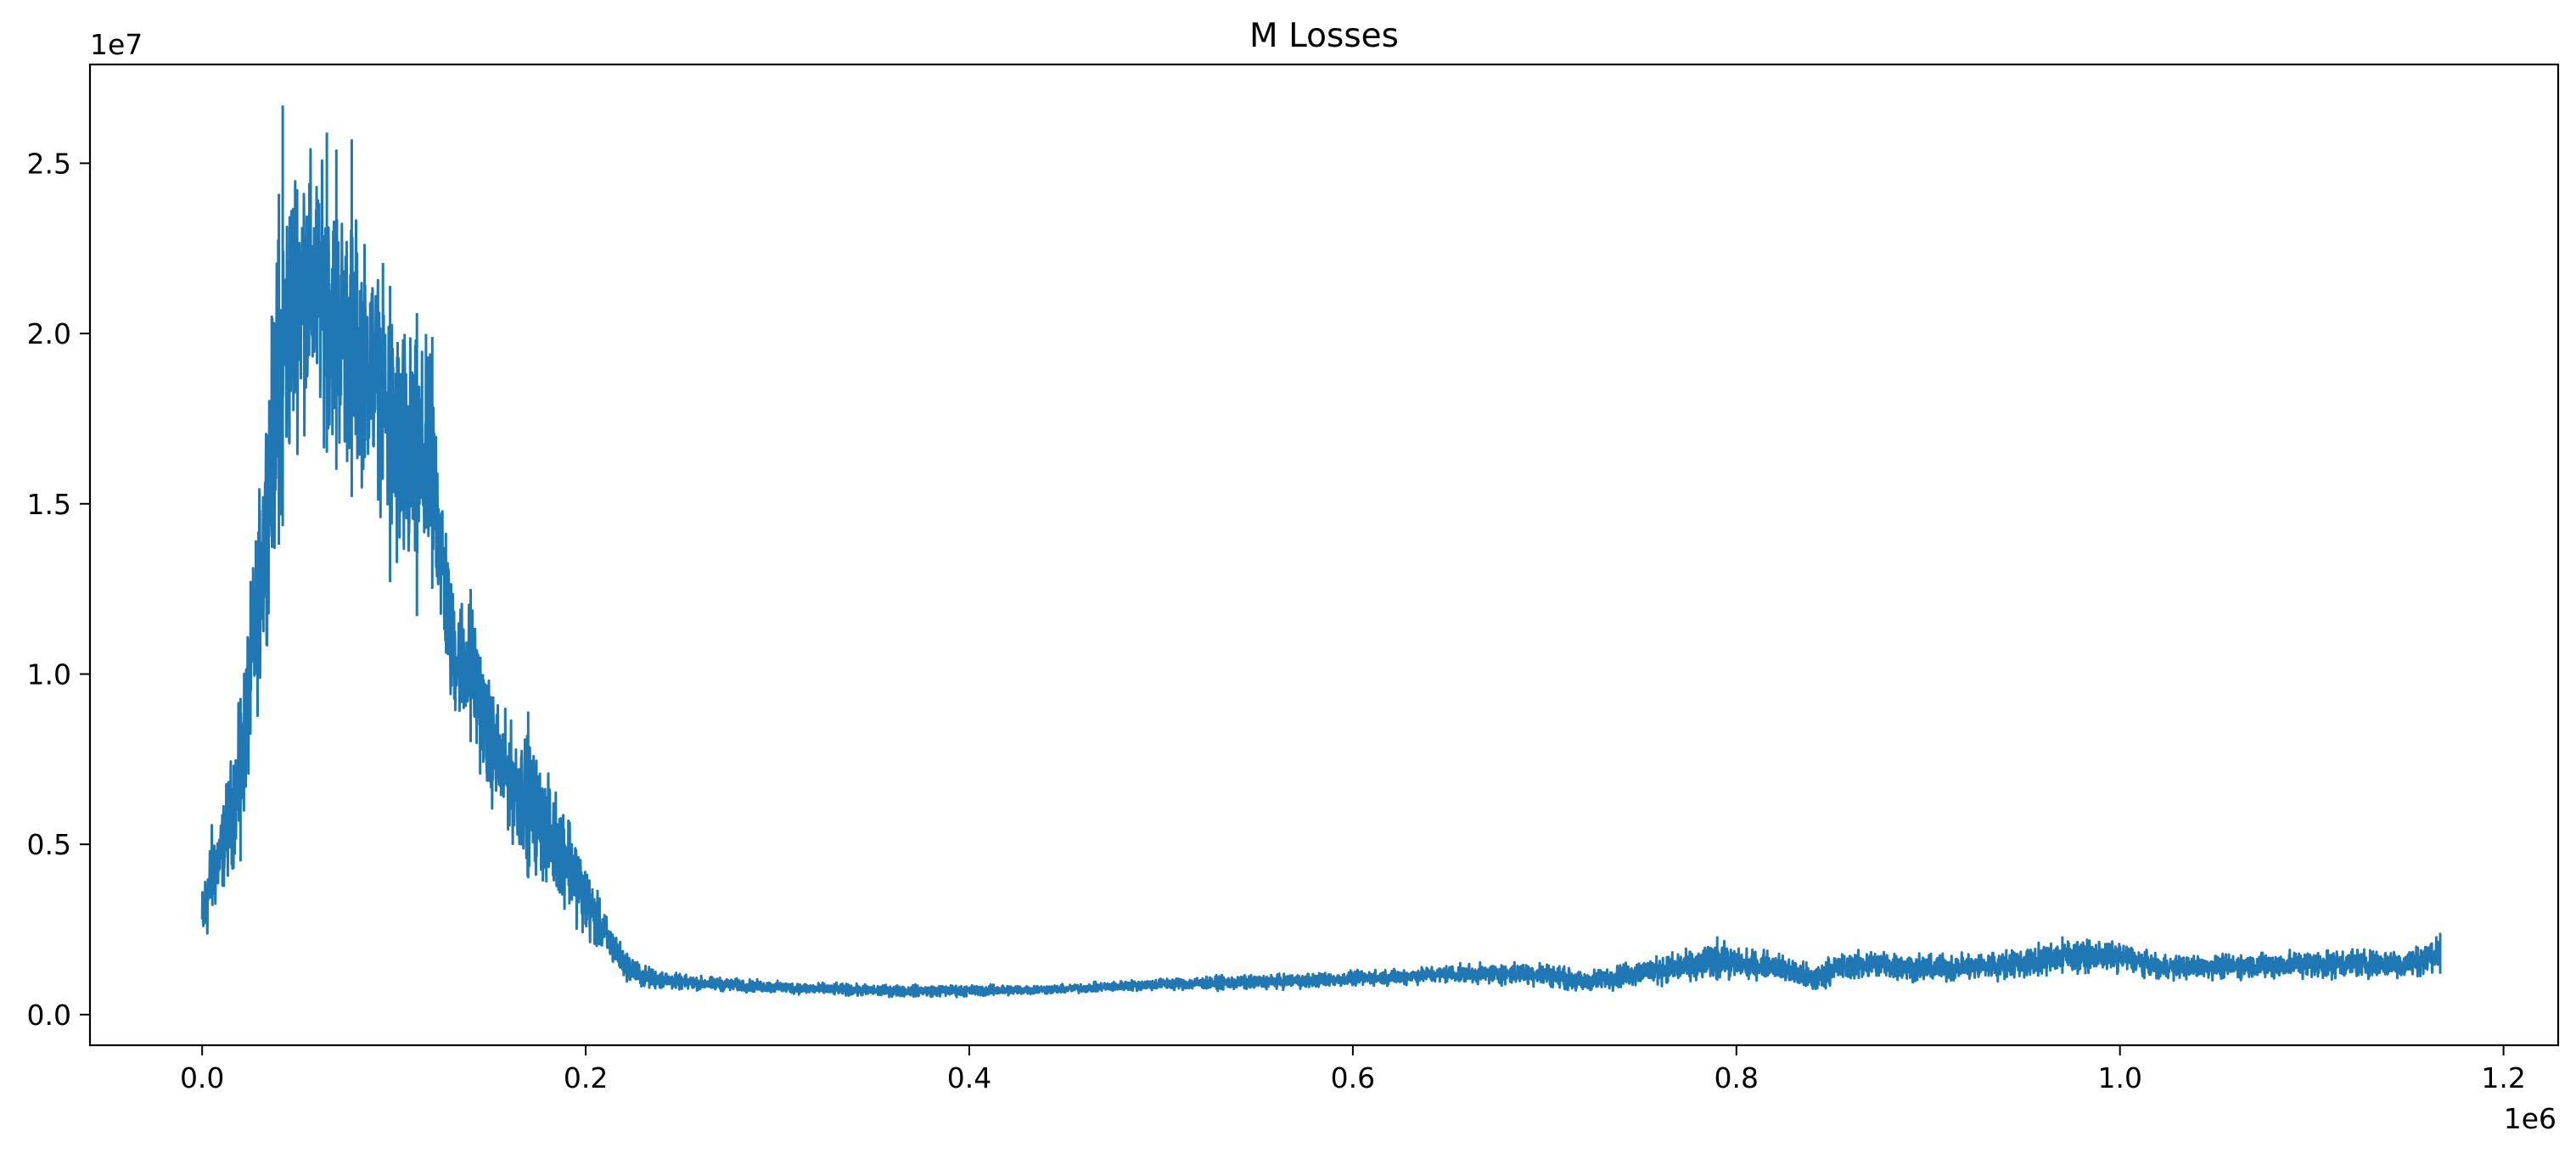 The width and height of the screenshot is (2576, 1153). Describe the element at coordinates (49, 1016) in the screenshot. I see `y-tick-label: 0.0` at that location.